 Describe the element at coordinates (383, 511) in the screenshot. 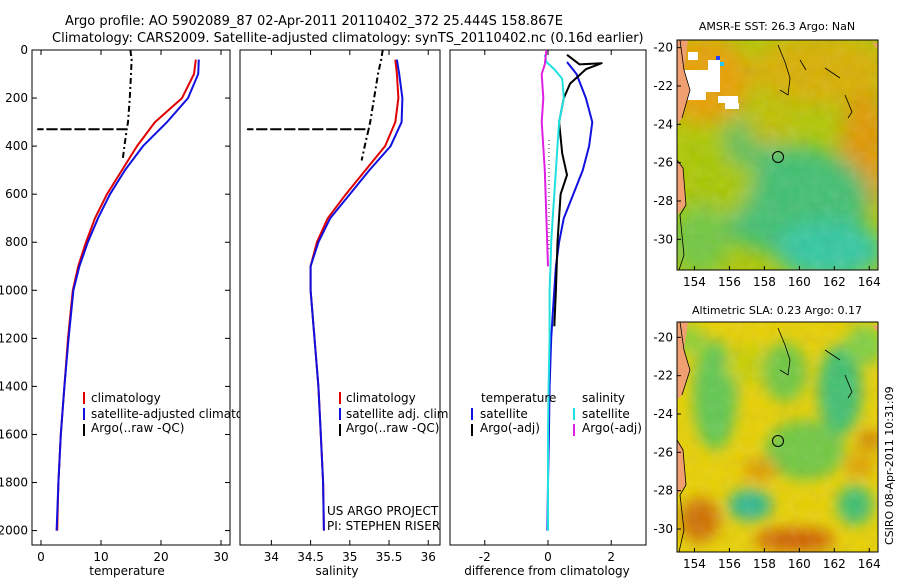

I see `project-annotation: US ARGO PROJECT` at that location.